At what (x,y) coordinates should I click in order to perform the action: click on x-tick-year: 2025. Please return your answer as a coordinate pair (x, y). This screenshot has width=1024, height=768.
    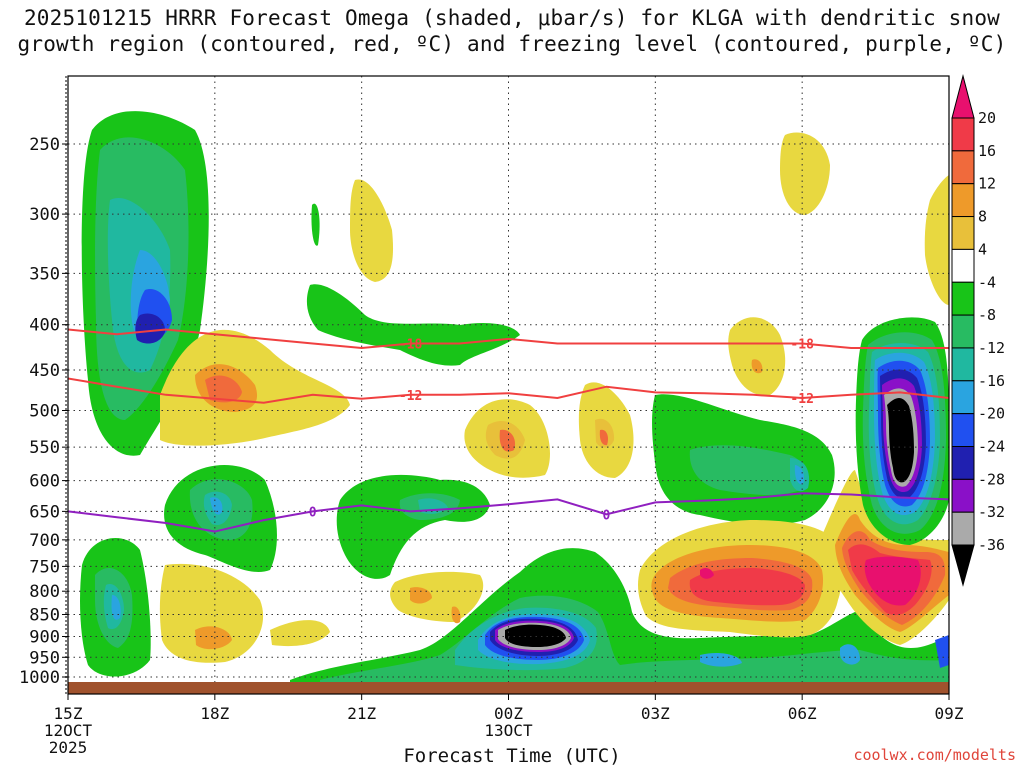
    Looking at the image, I should click on (68, 747).